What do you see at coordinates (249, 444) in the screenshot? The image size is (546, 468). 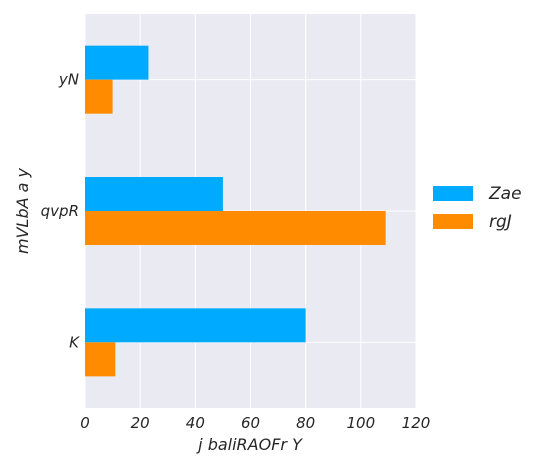 I see `x-axis-label: j baliRAOFr Y` at bounding box center [249, 444].